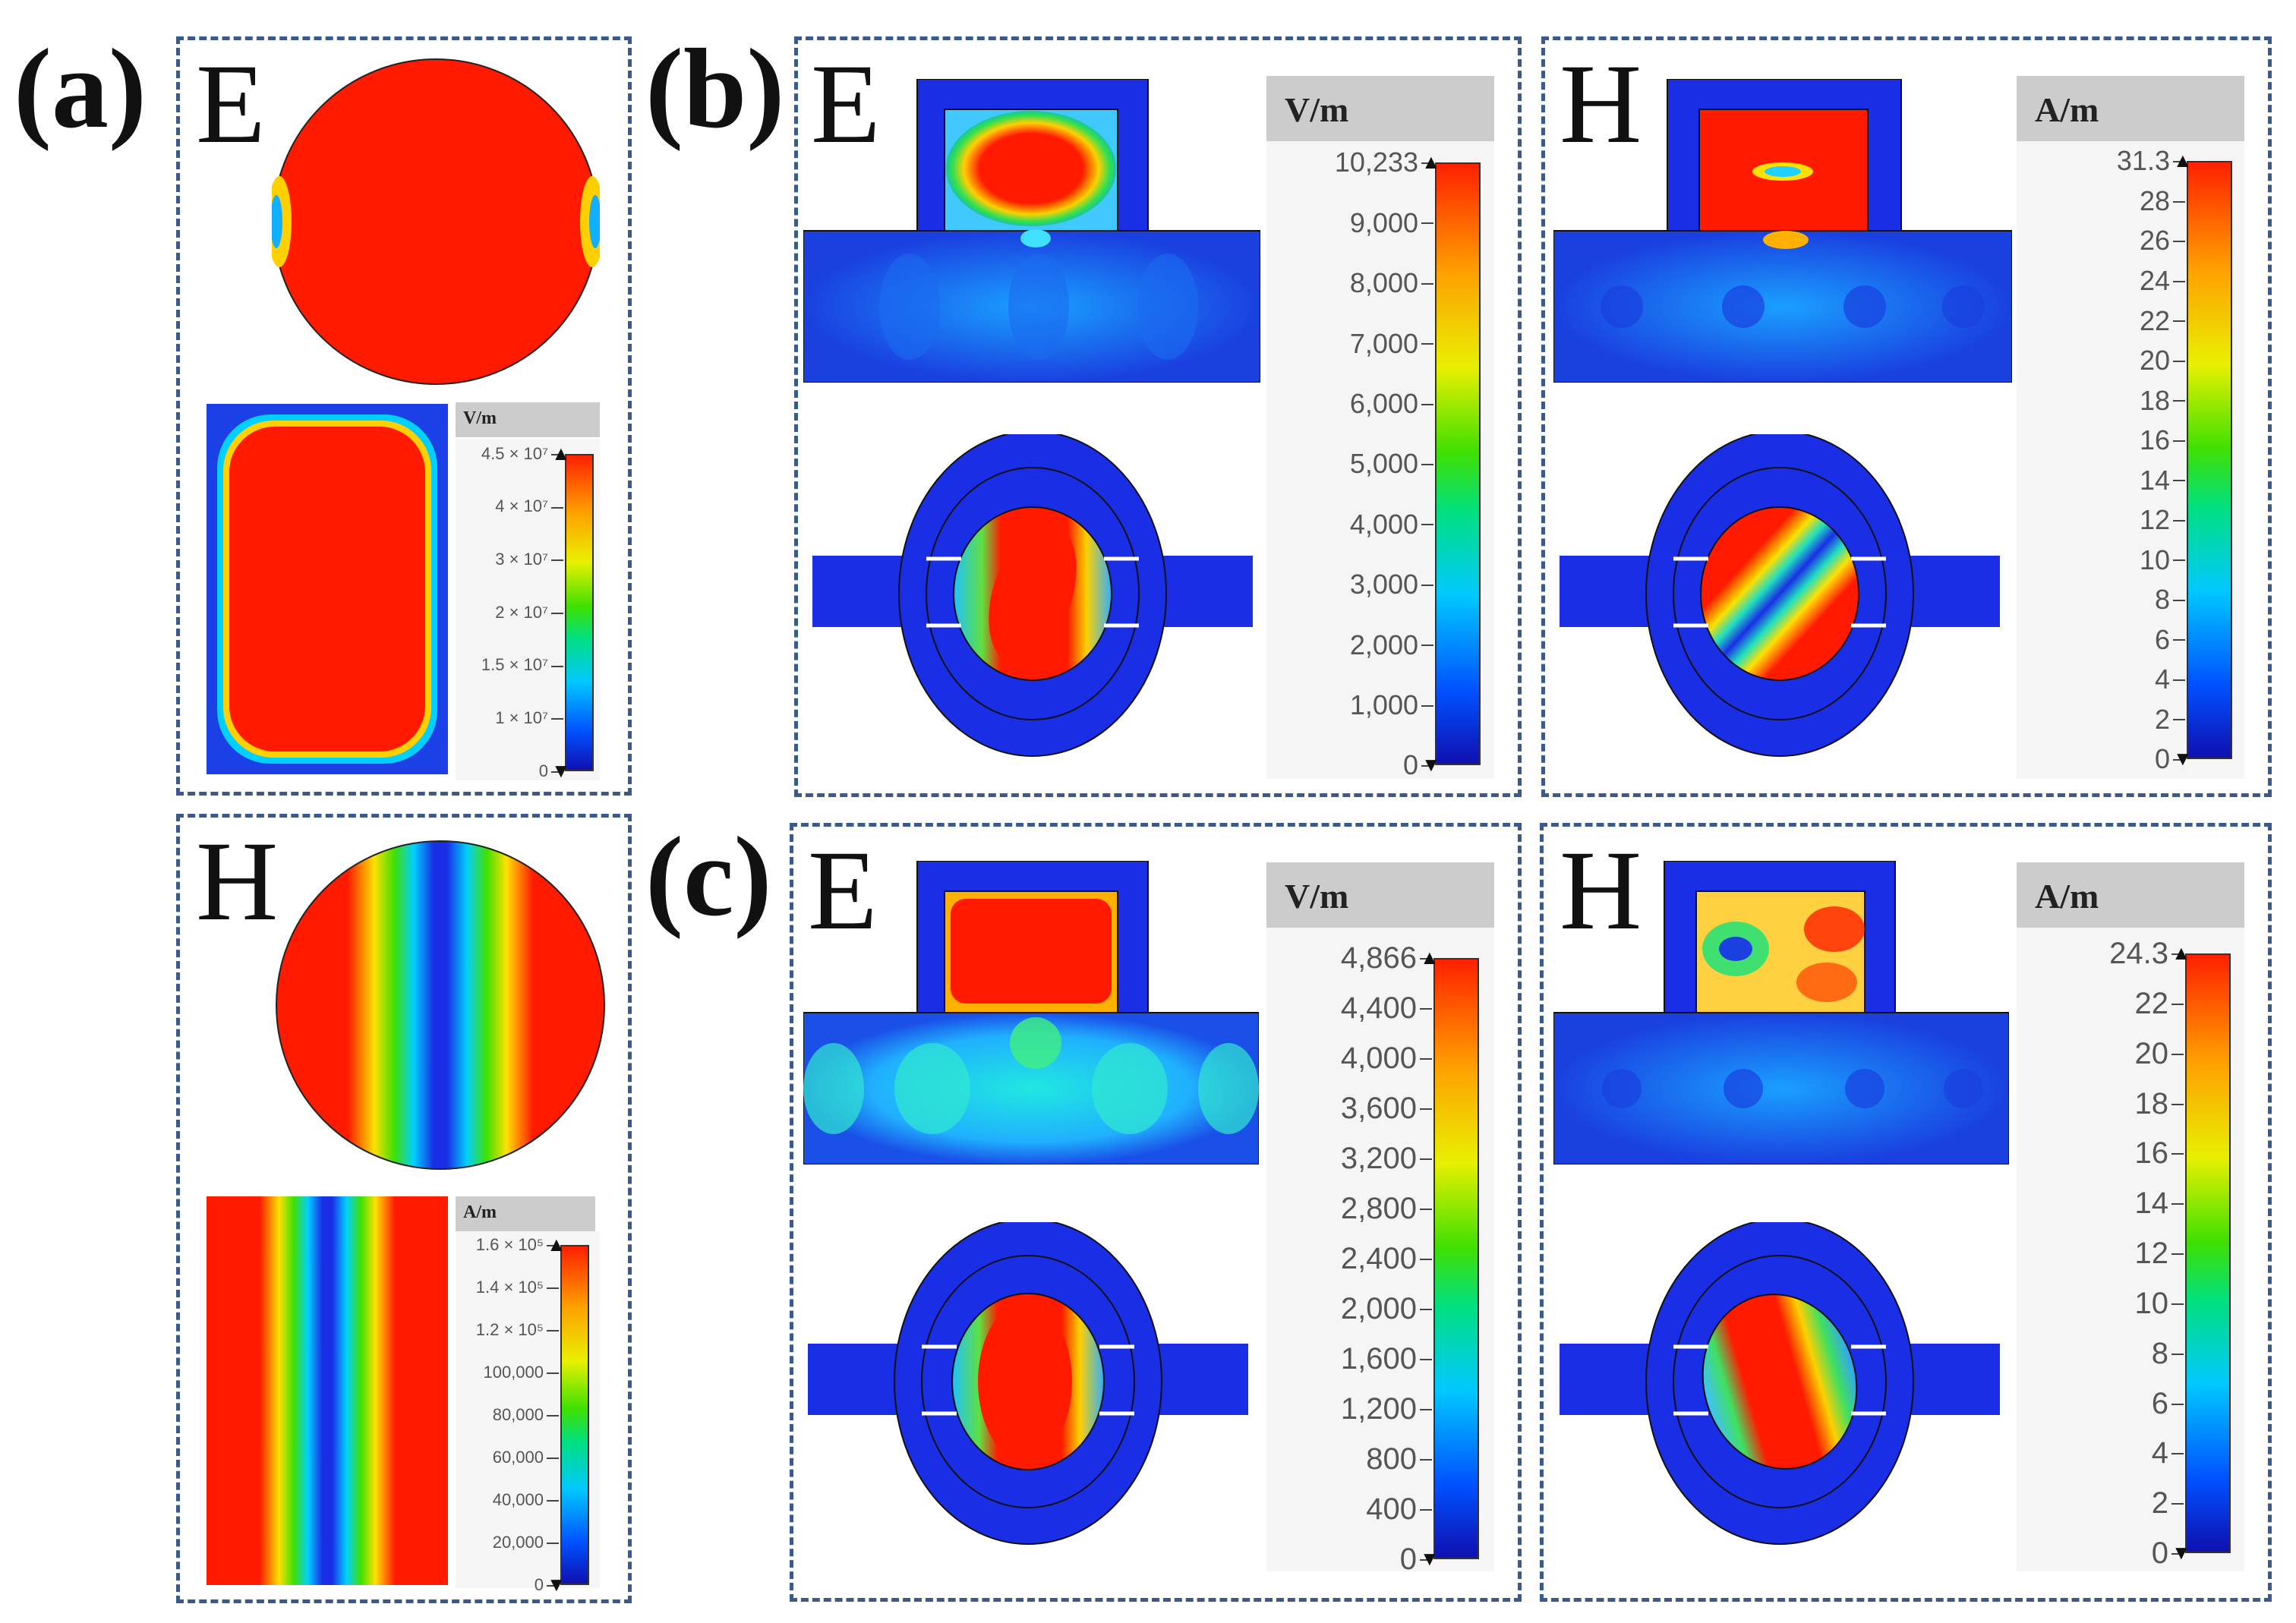  I want to click on colorbar-tick-label: 2,400, so click(1349, 1259).